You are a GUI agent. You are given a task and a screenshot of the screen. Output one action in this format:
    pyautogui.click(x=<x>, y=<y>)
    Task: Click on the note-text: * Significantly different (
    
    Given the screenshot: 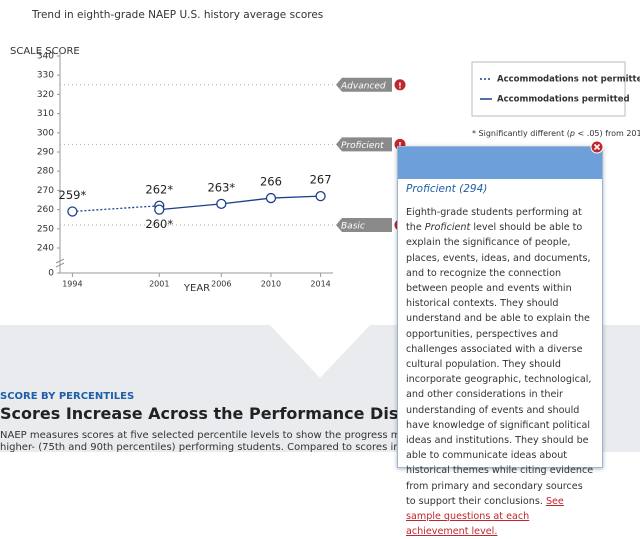 What is the action you would take?
    pyautogui.click(x=521, y=133)
    